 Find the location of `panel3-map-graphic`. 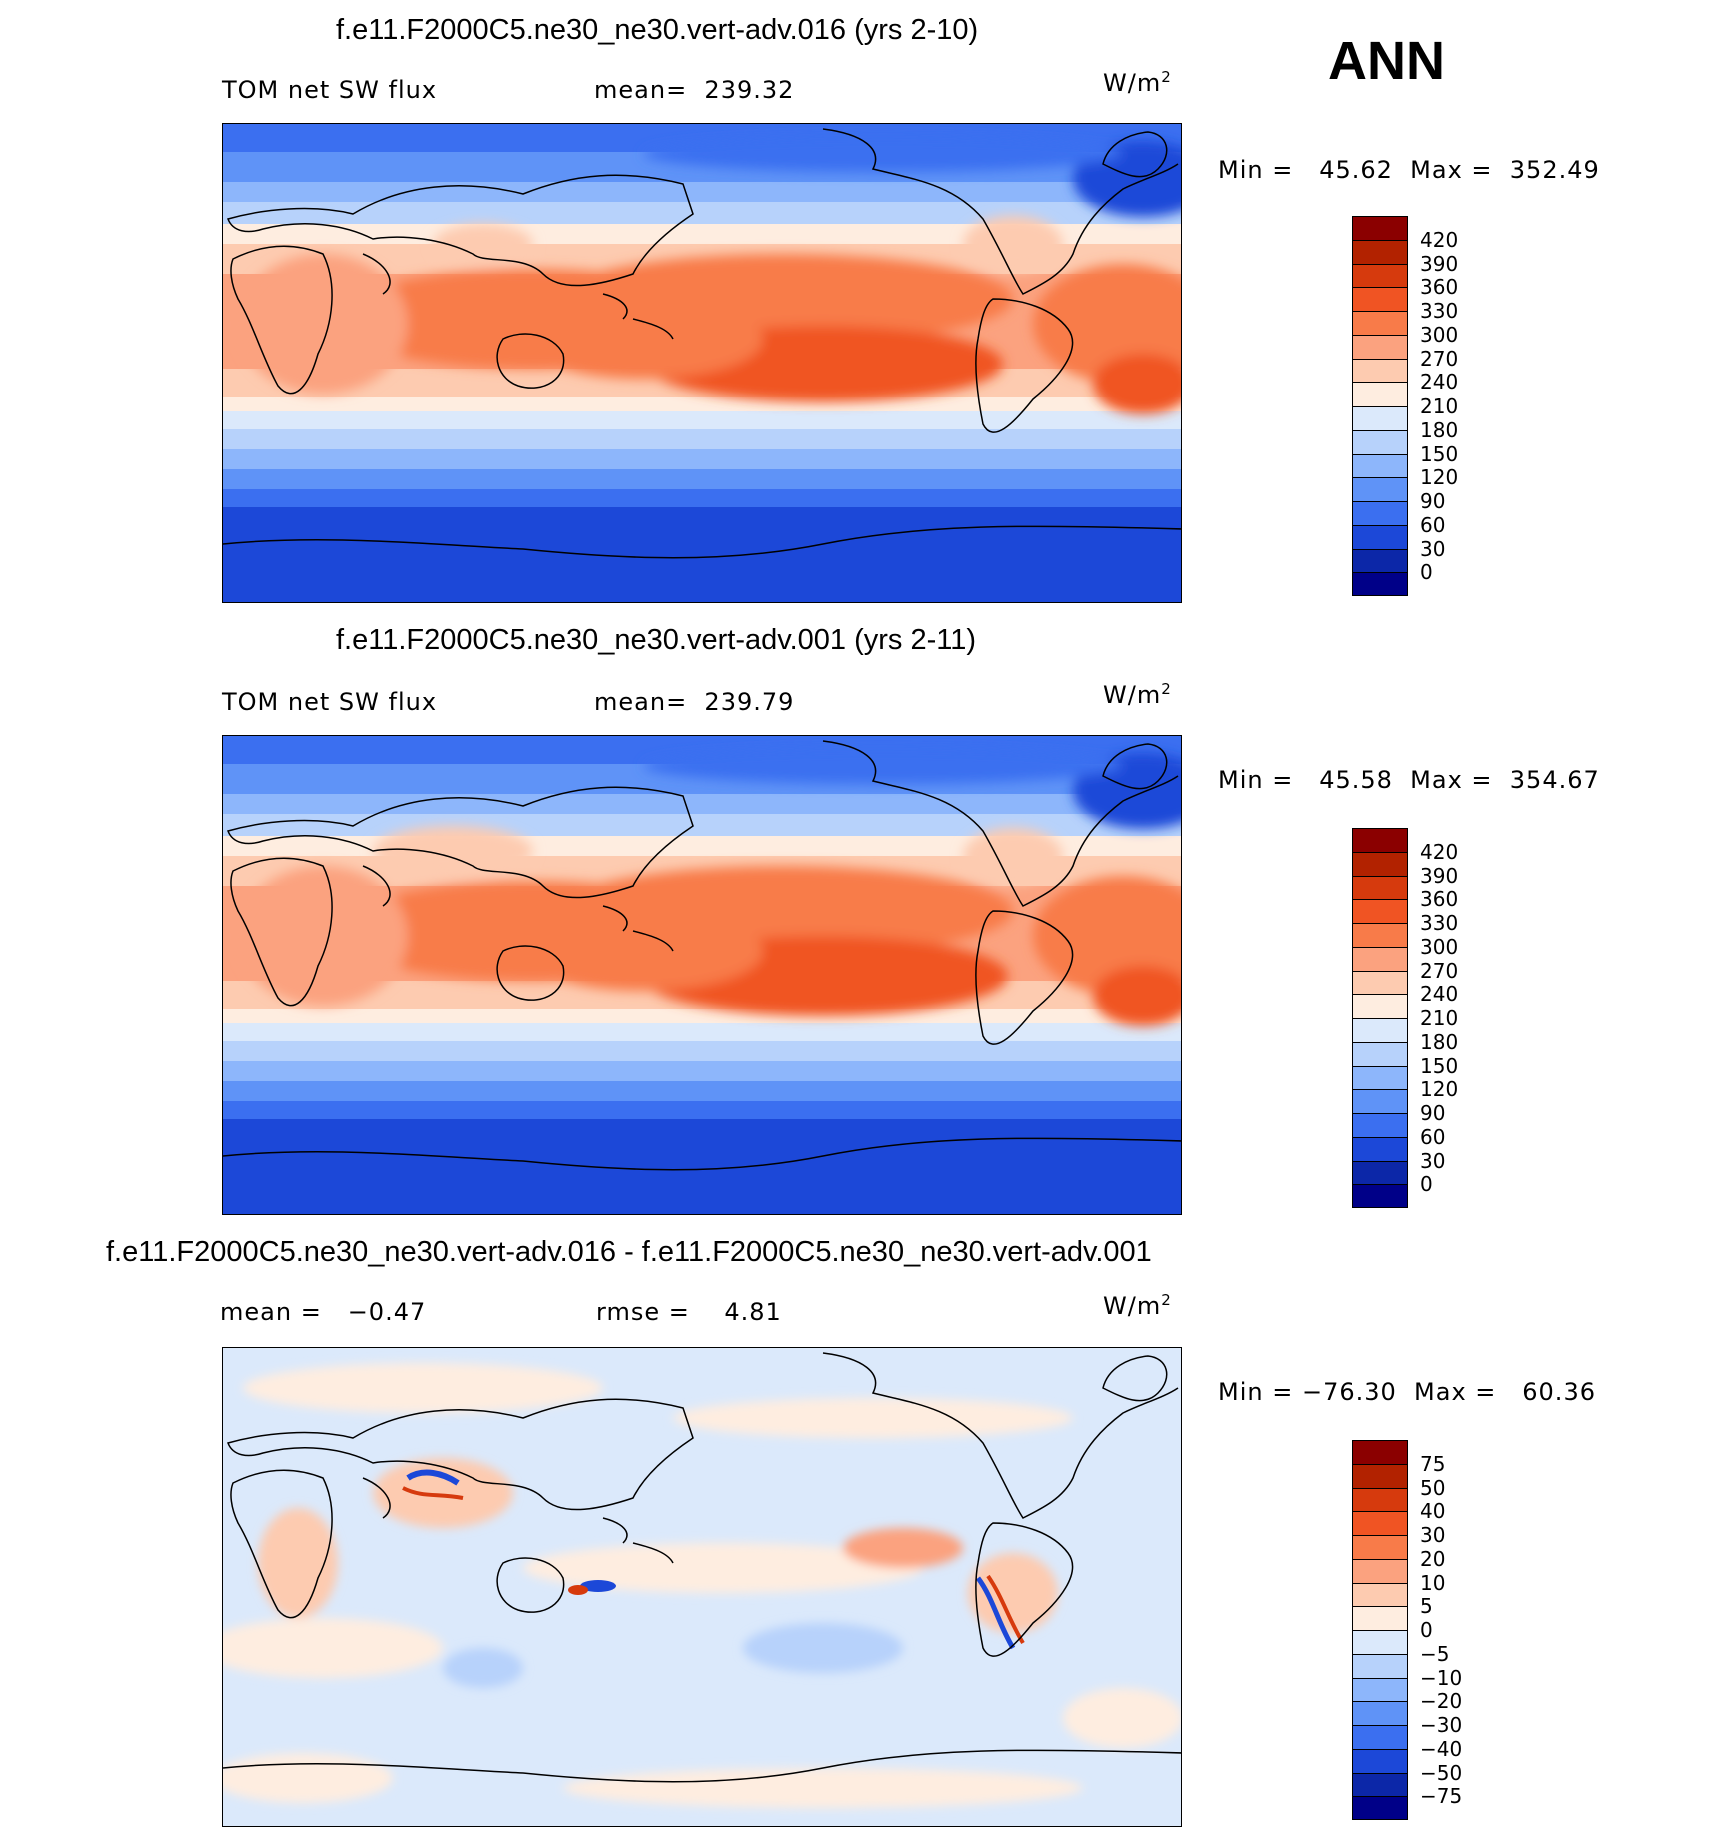

panel3-map-graphic is located at coordinates (702, 1587).